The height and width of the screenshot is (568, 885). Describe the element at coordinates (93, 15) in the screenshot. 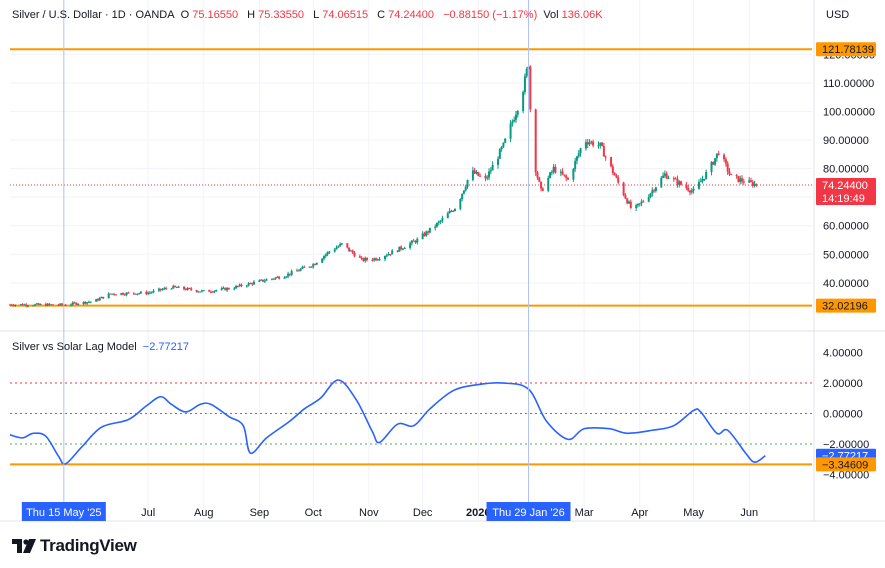

I see `symbol-title: Silver / U.S. Dollar · 1D · OANDA` at that location.